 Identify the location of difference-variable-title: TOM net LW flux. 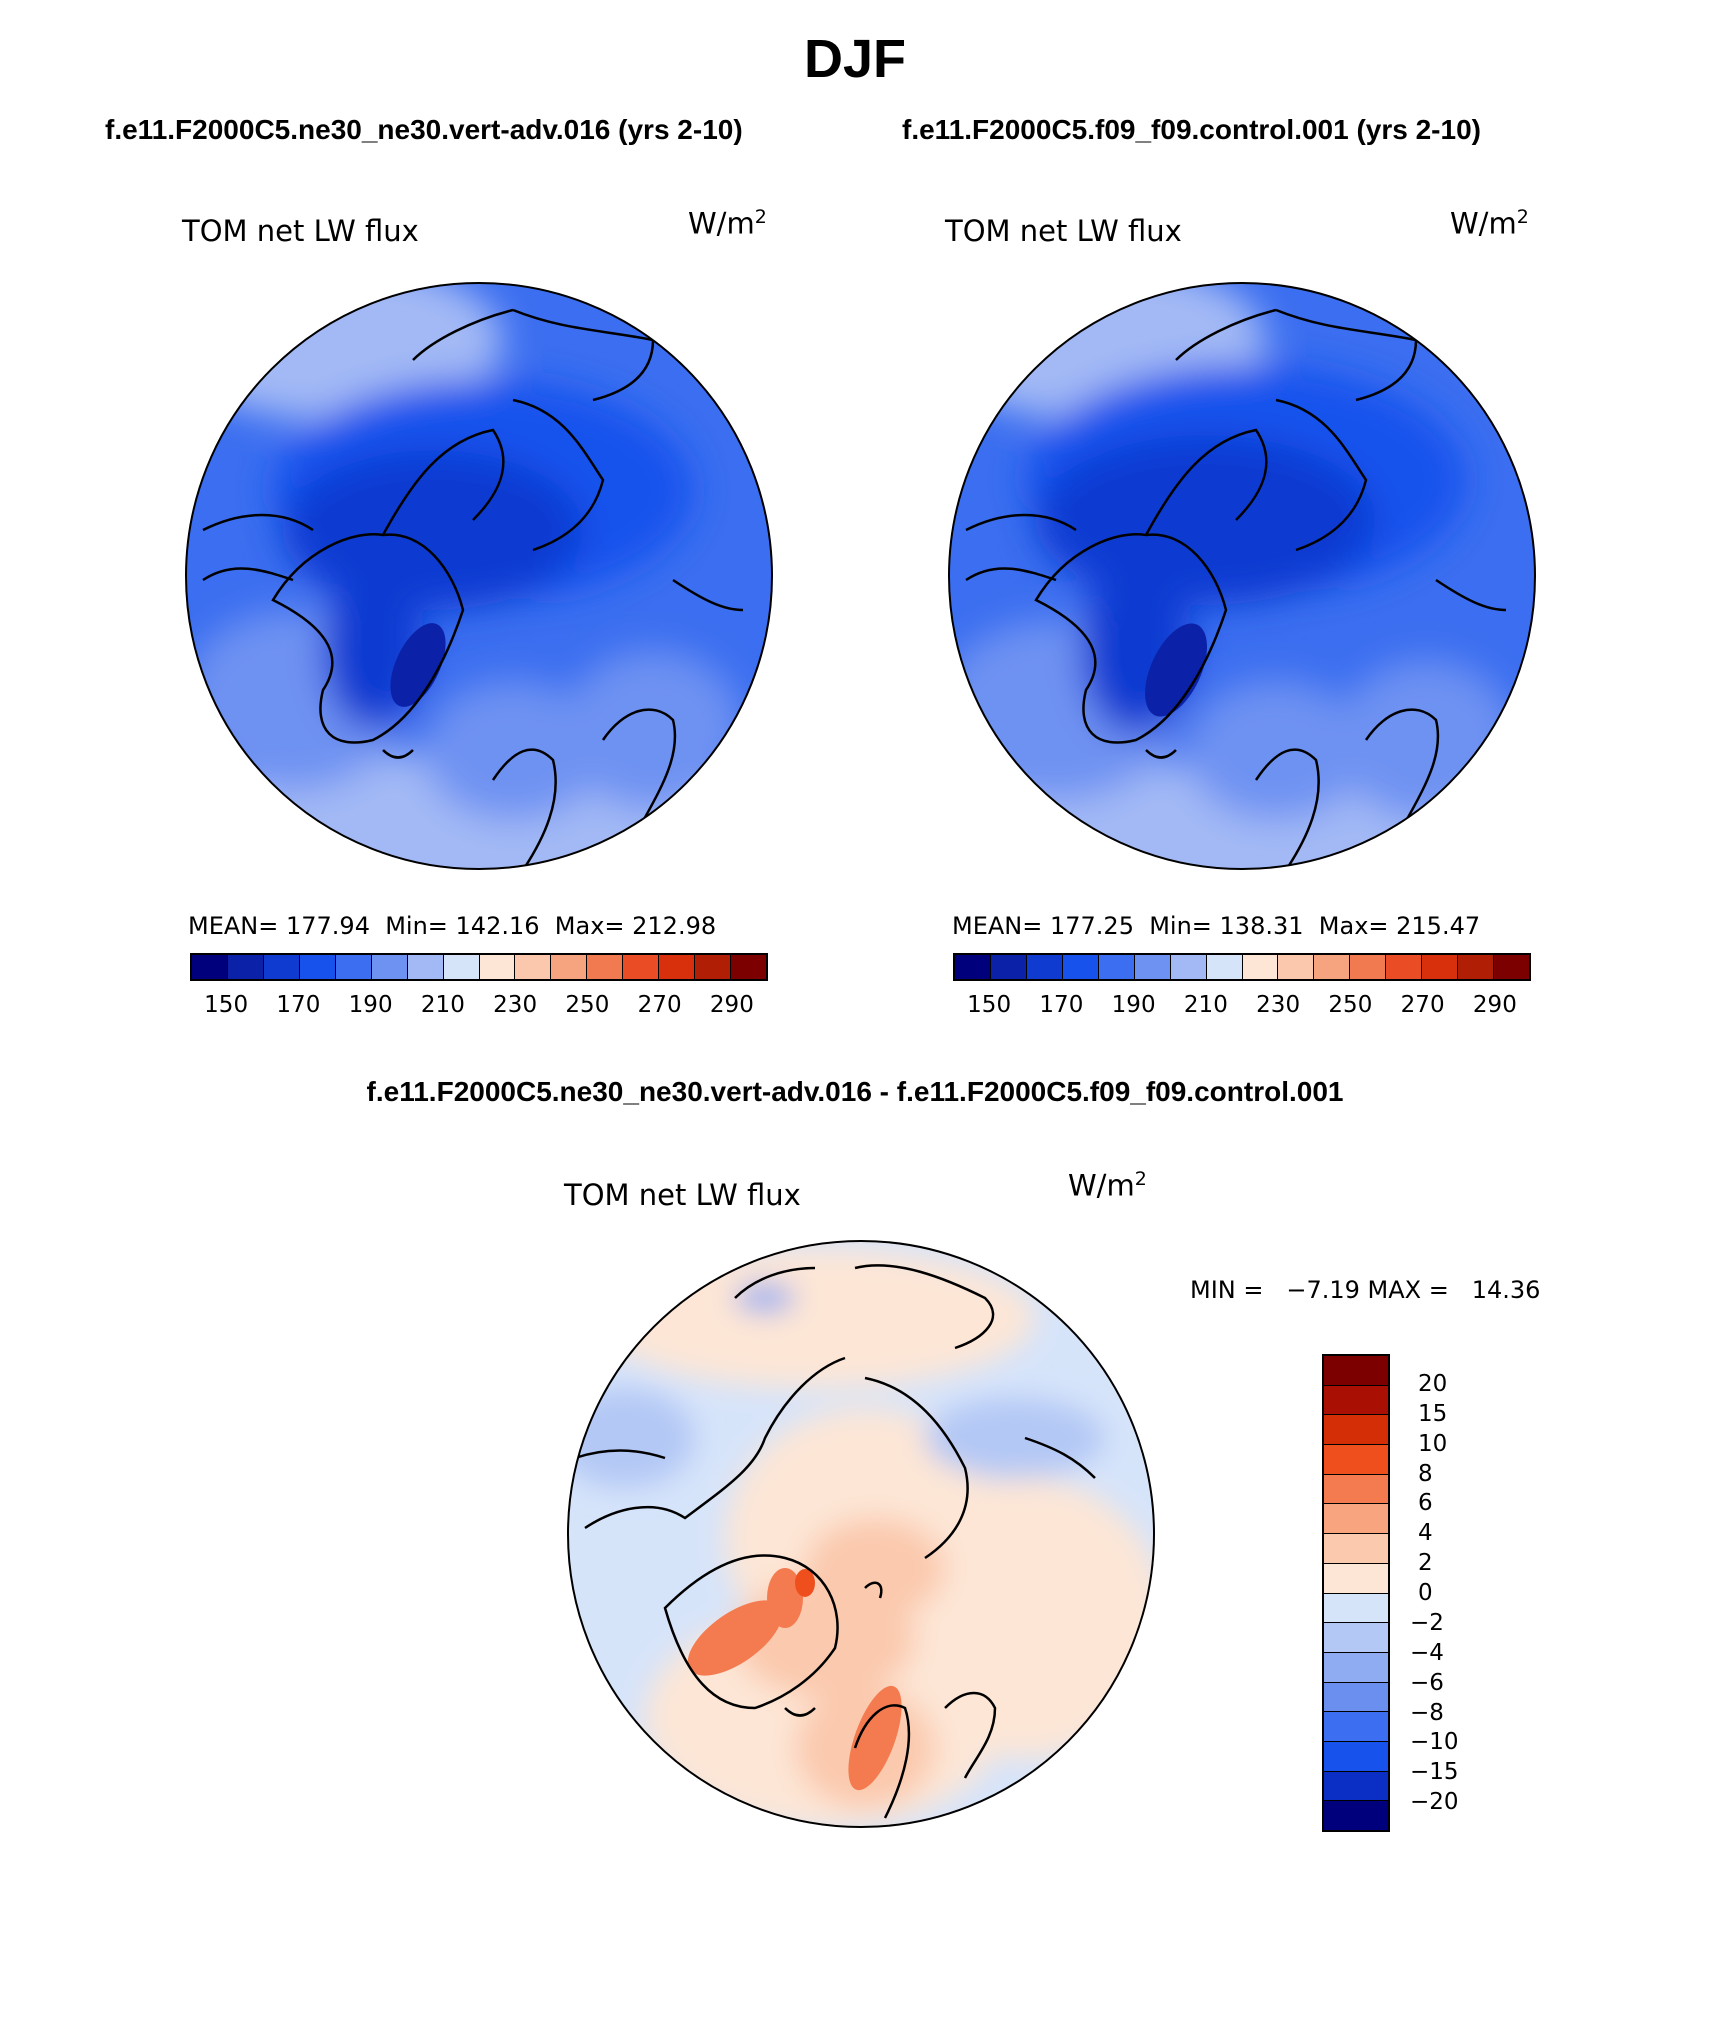
(682, 1195).